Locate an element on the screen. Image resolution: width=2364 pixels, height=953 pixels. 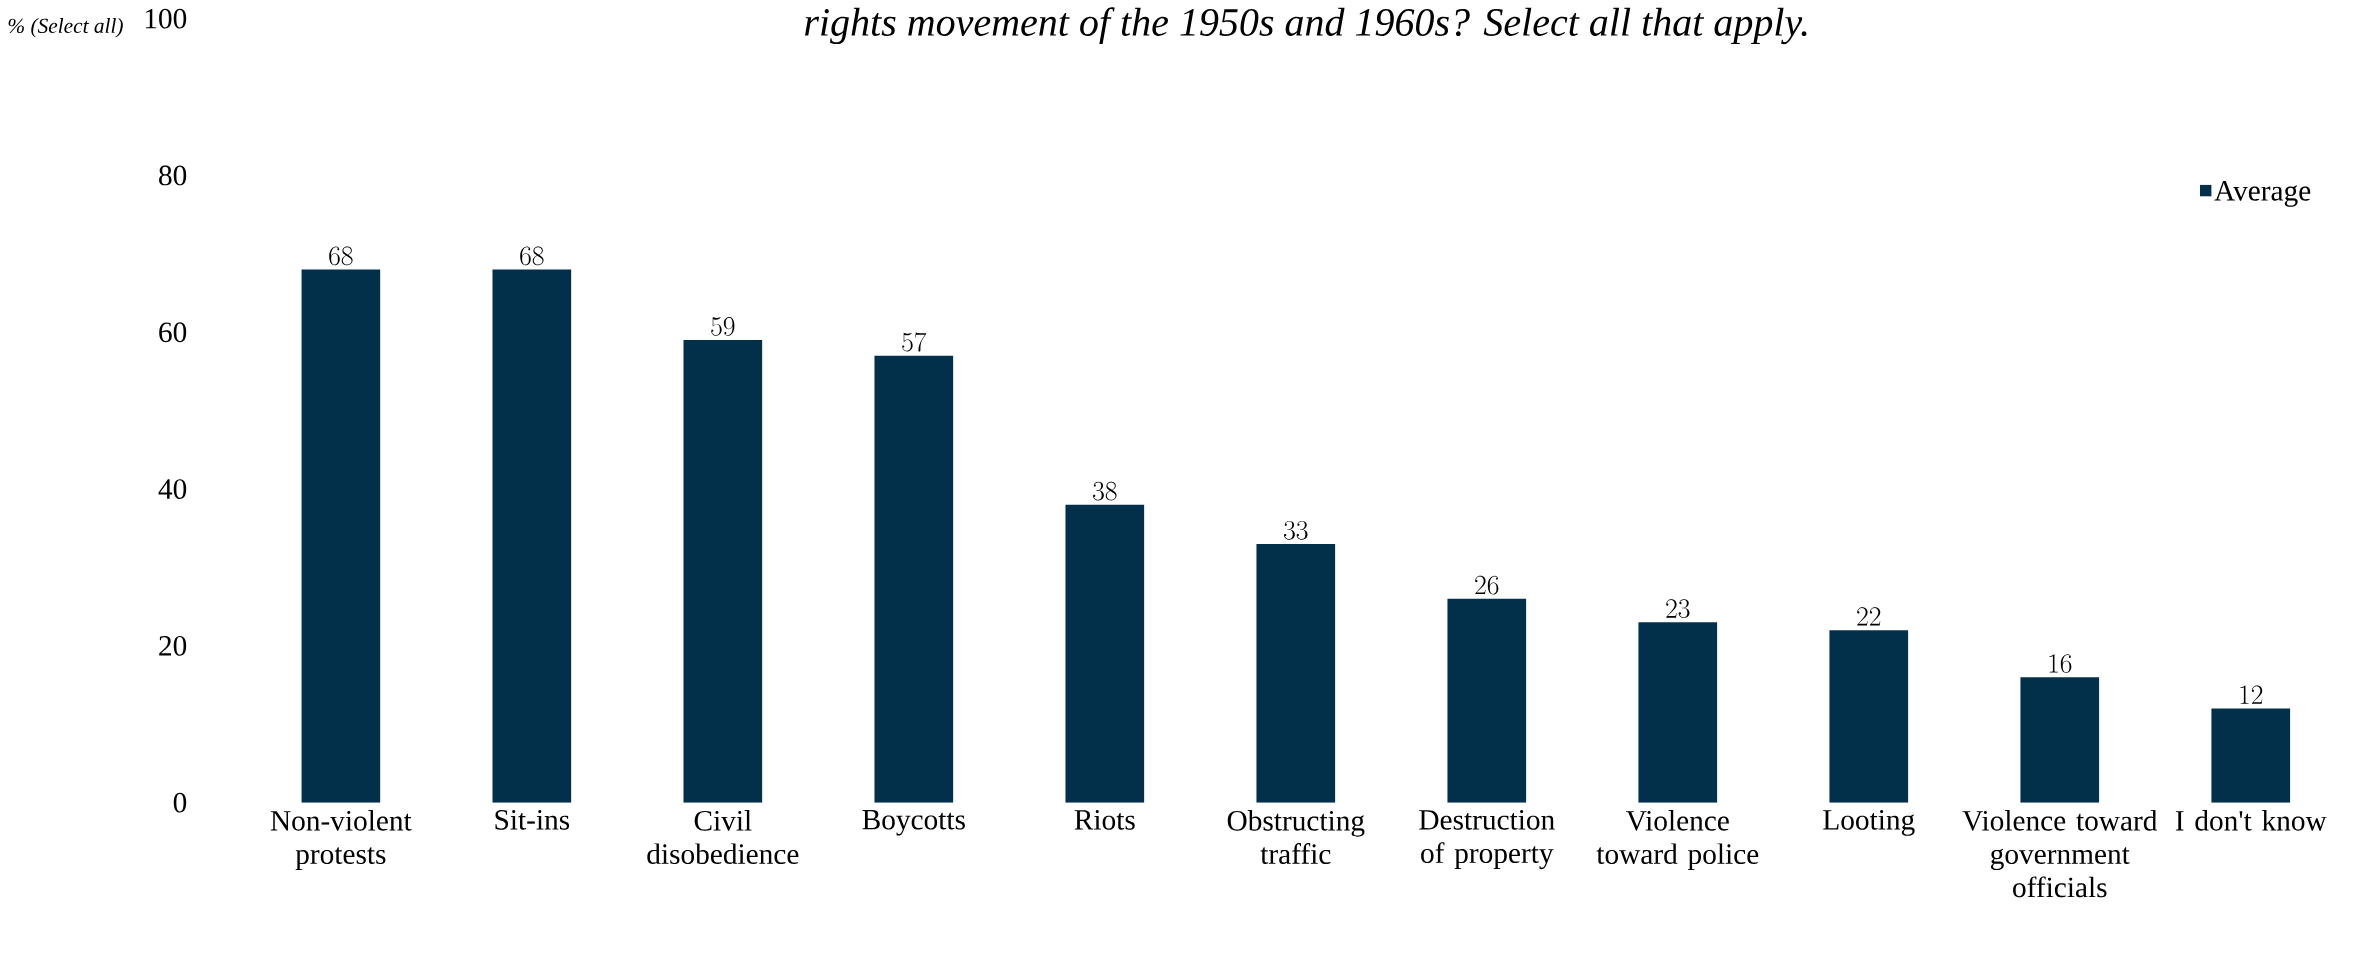
x-tick-label: Violence toward police is located at coordinates (1677, 839).